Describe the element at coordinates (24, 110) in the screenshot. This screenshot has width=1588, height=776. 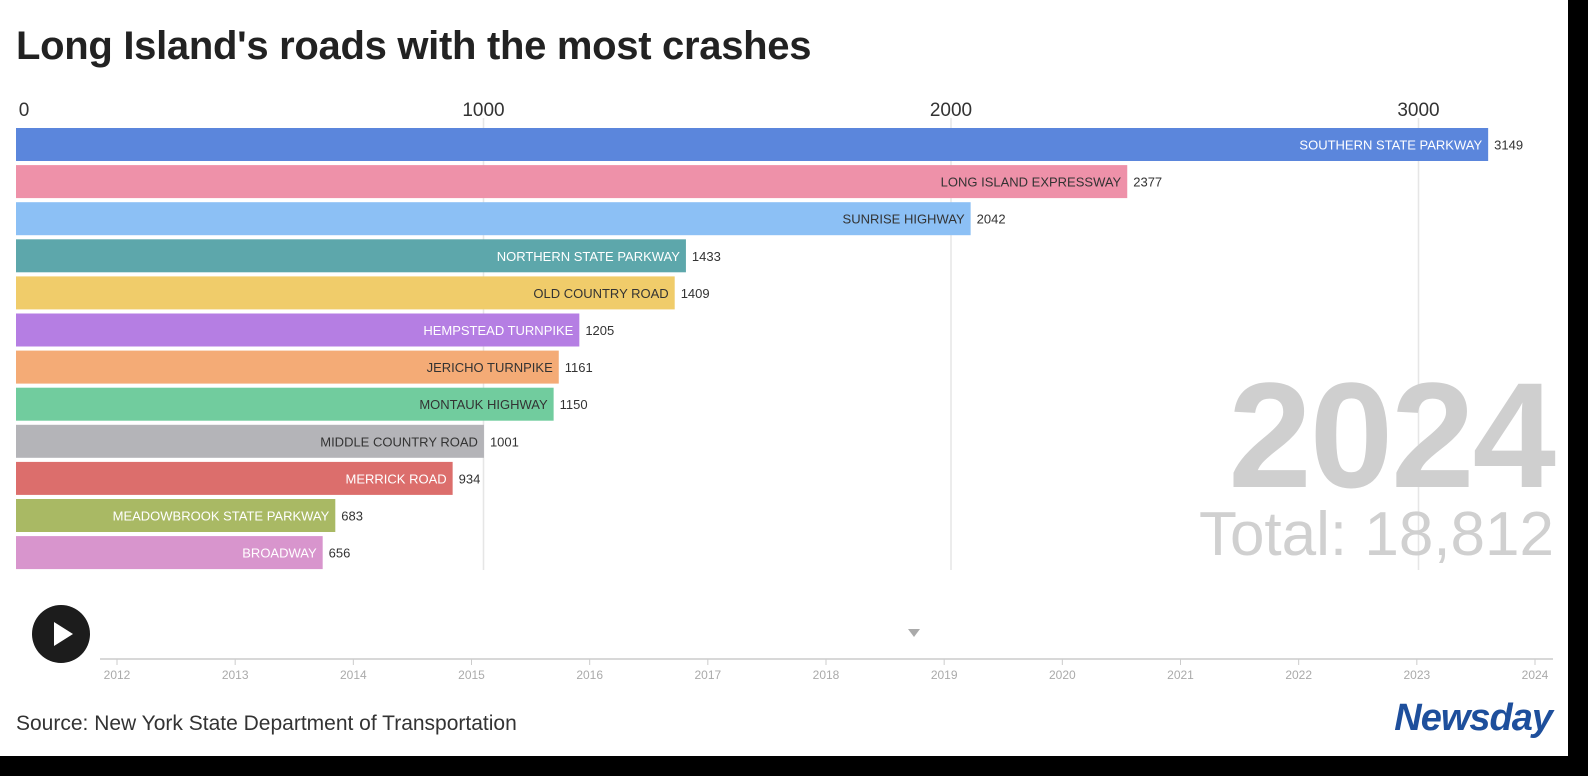
I see `x-tick-label: 0` at that location.